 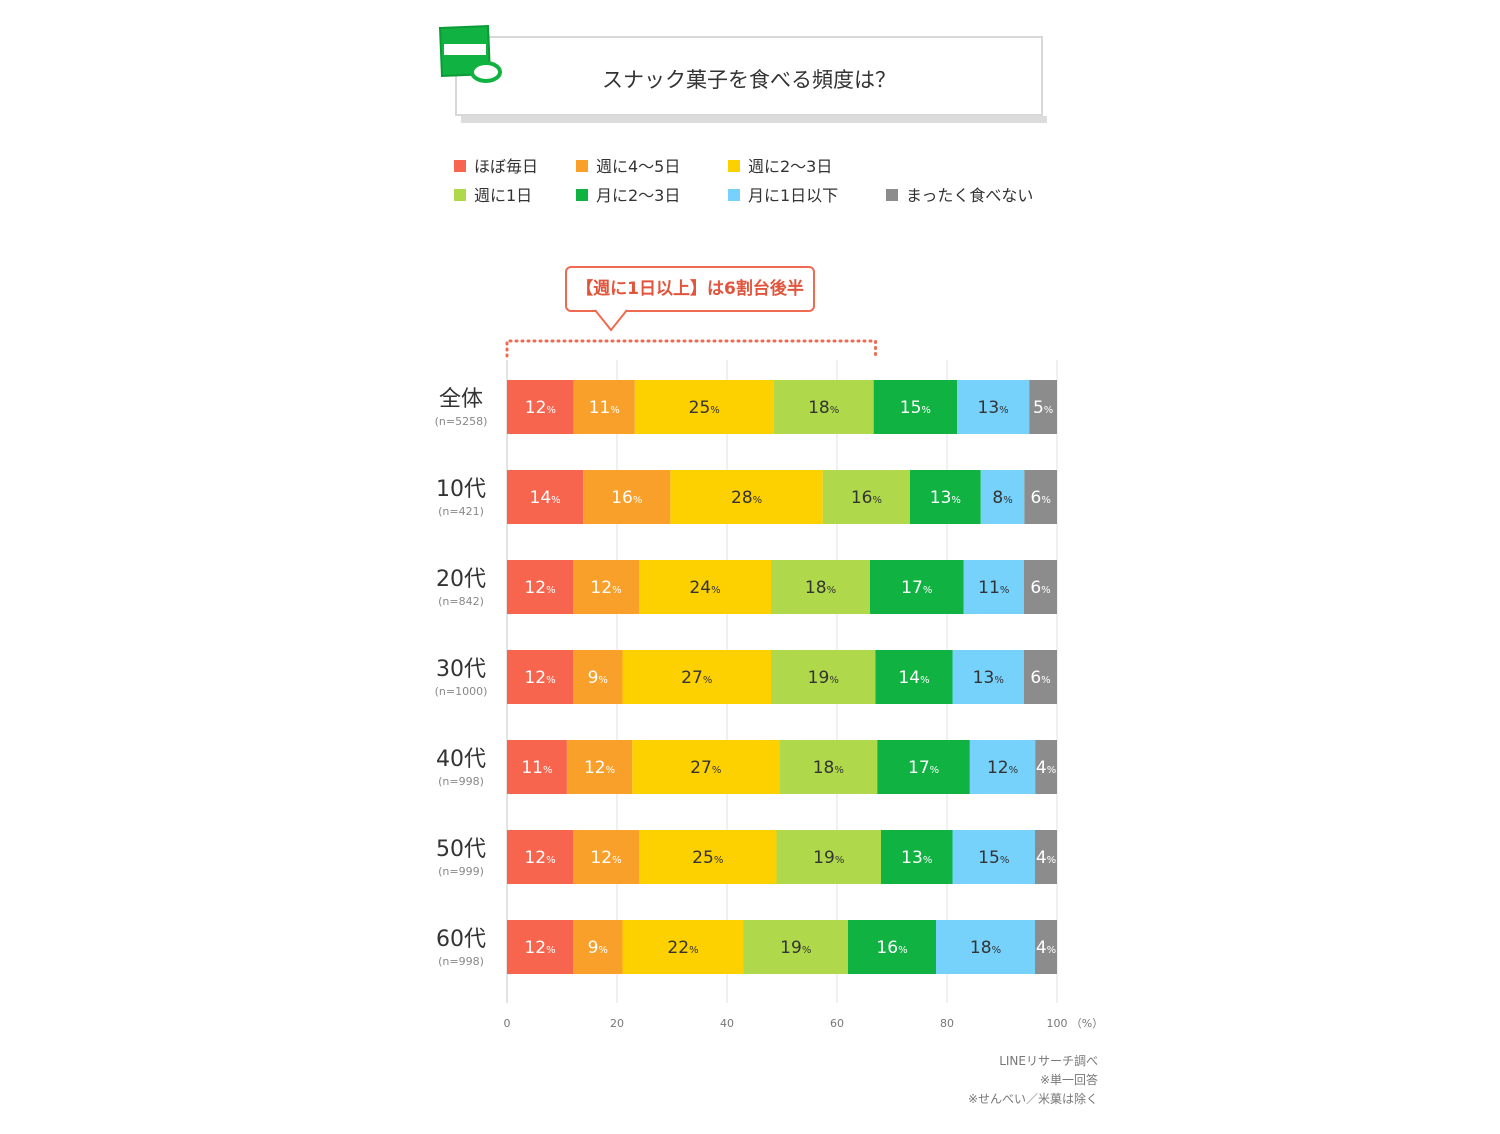 I want to click on chart-title: スナック菓子を食べる頻度は？, so click(x=749, y=80).